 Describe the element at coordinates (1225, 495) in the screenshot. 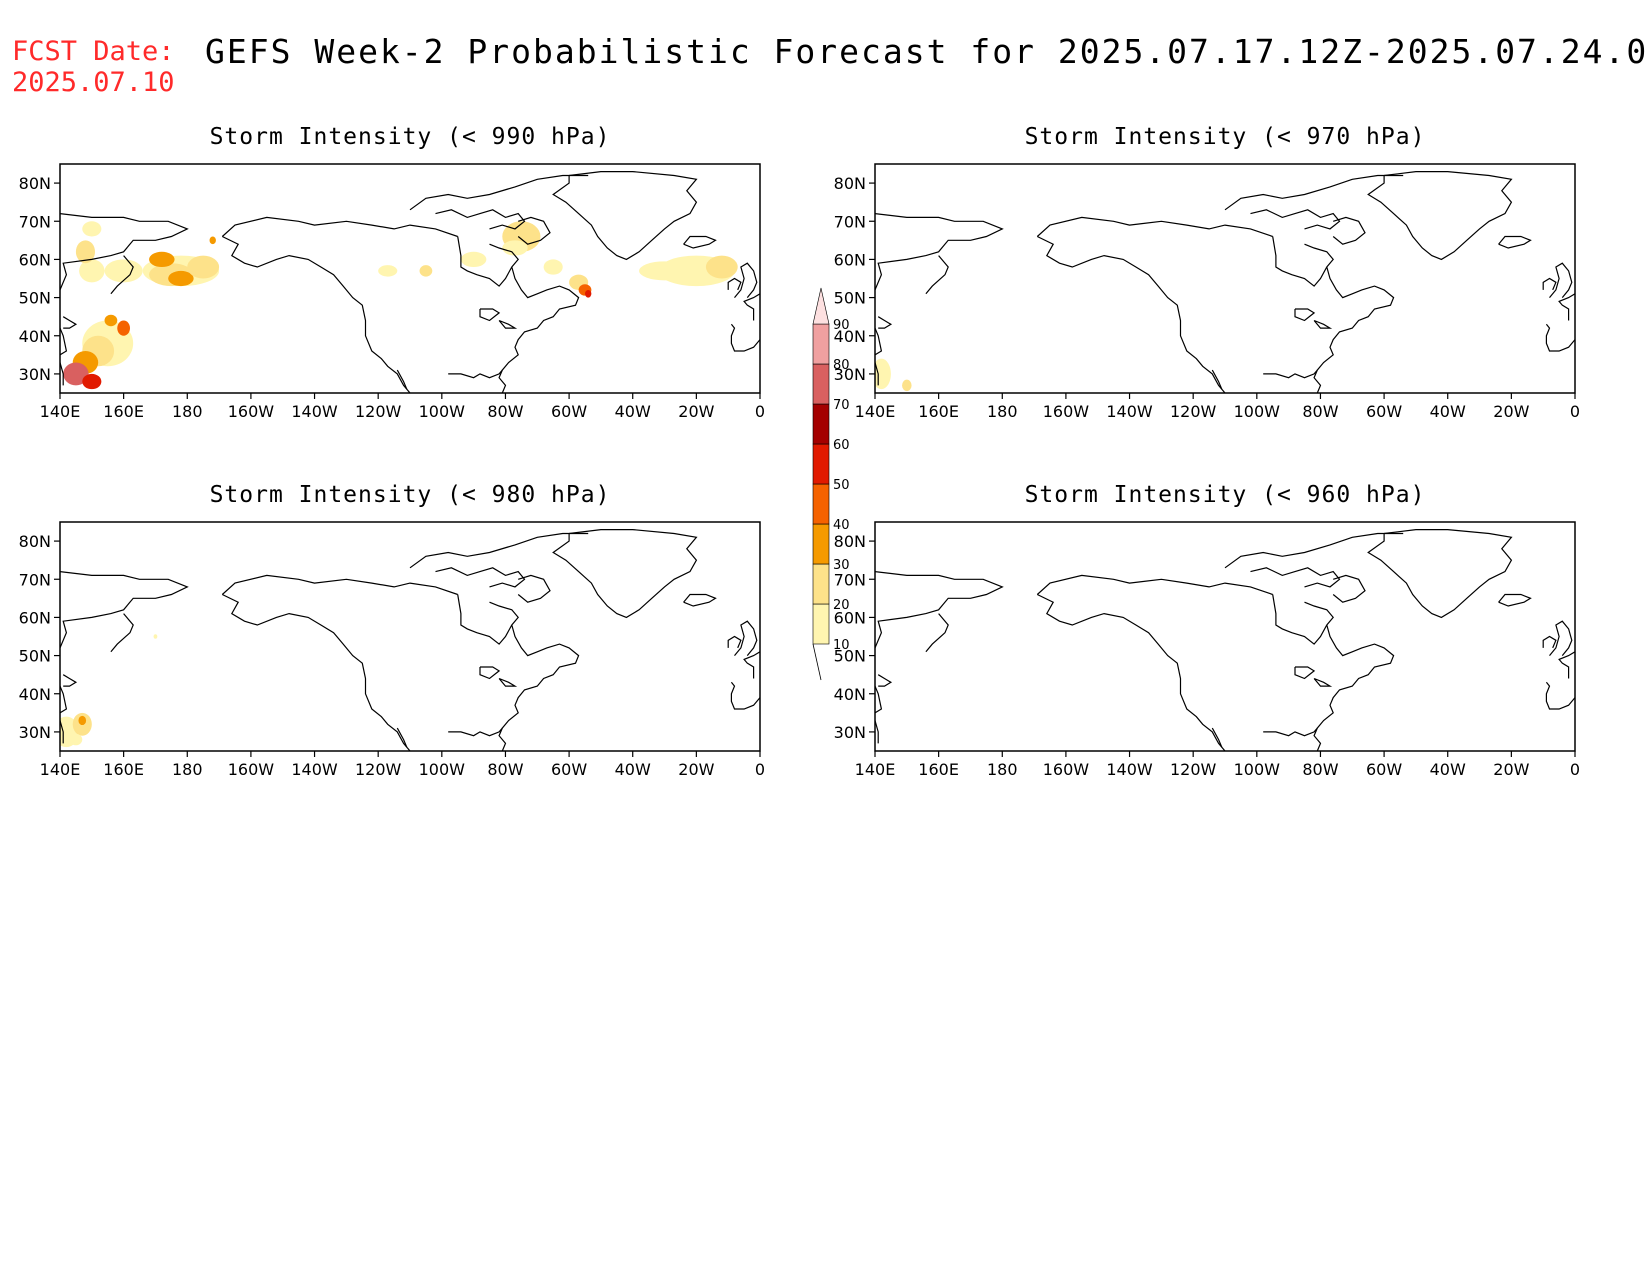

I see `panel-title: Storm Intensity (< 960 hPa)` at that location.